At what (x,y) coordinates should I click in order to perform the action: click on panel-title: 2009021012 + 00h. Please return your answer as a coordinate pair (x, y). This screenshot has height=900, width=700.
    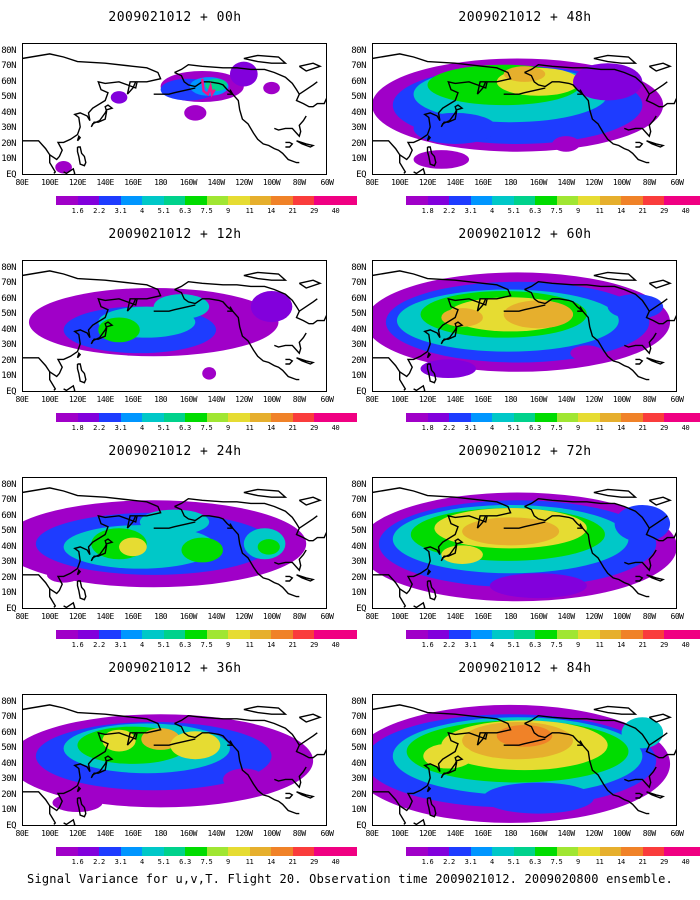
    Looking at the image, I should click on (175, 17).